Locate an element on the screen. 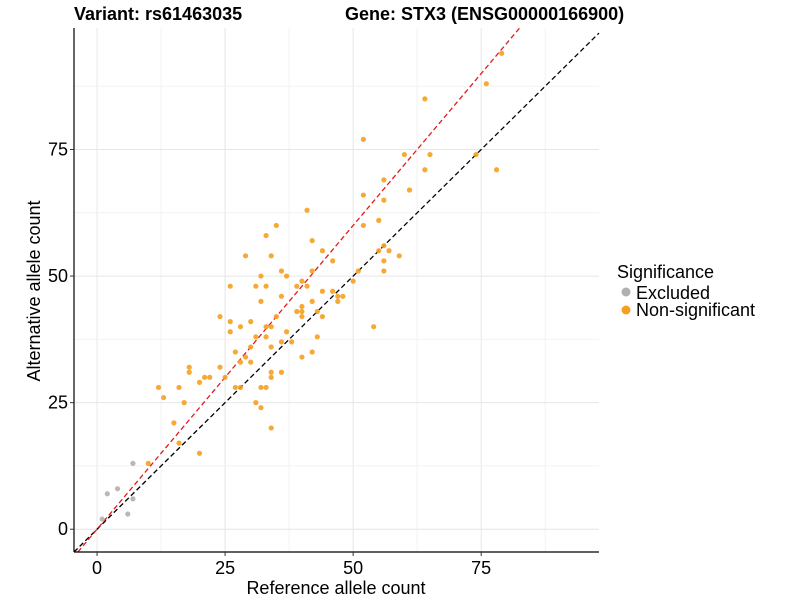  x-tick-label: 75 is located at coordinates (481, 568).